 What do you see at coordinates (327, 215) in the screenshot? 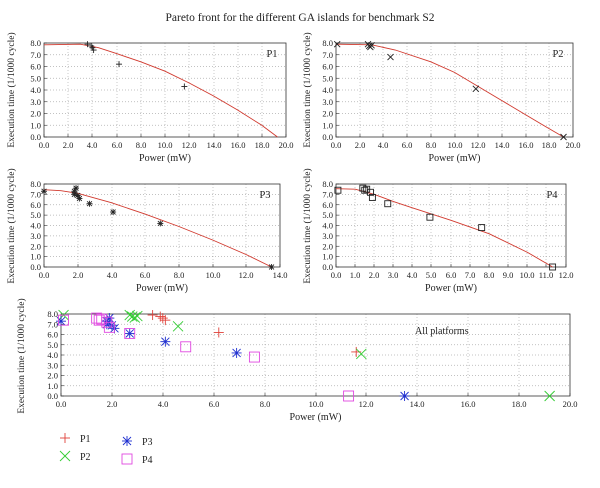
I see `y-tick-label: 5.0` at bounding box center [327, 215].